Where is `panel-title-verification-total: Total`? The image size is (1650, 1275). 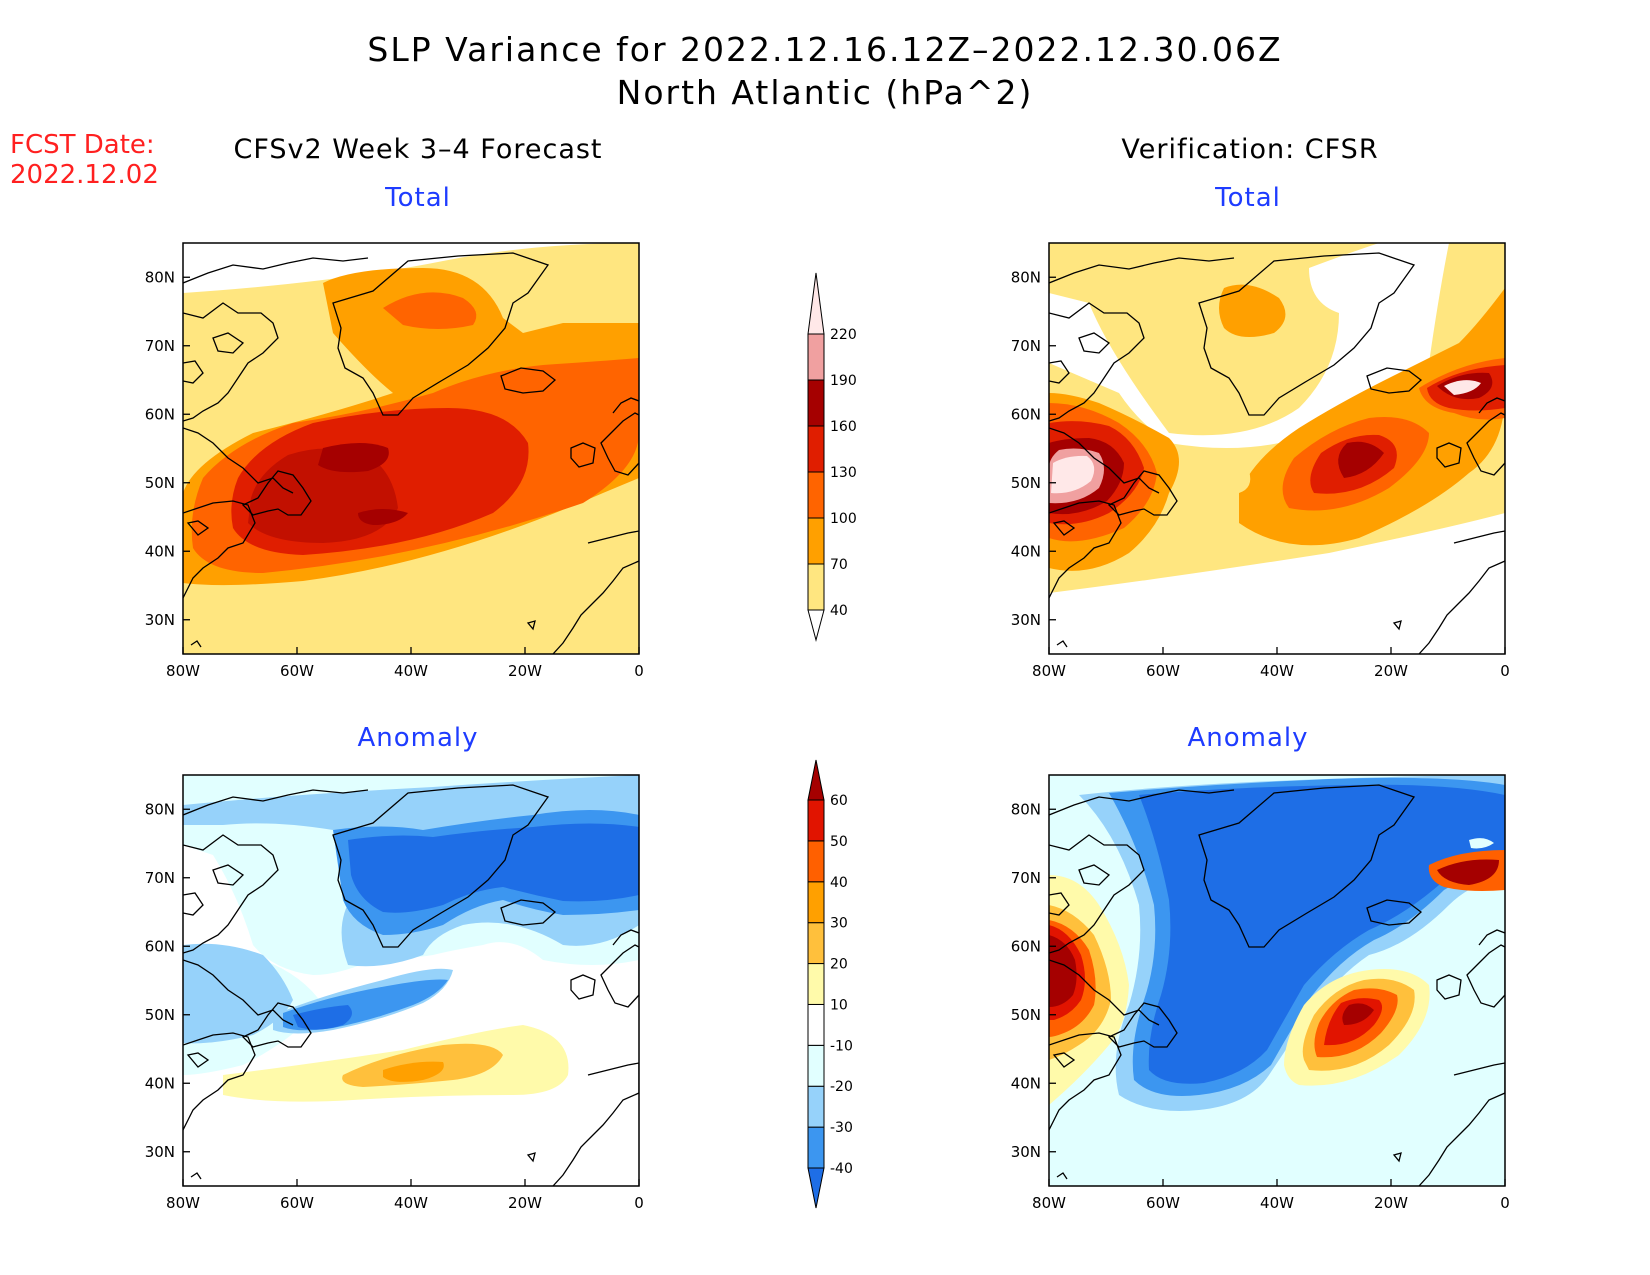
panel-title-verification-total: Total is located at coordinates (1248, 198).